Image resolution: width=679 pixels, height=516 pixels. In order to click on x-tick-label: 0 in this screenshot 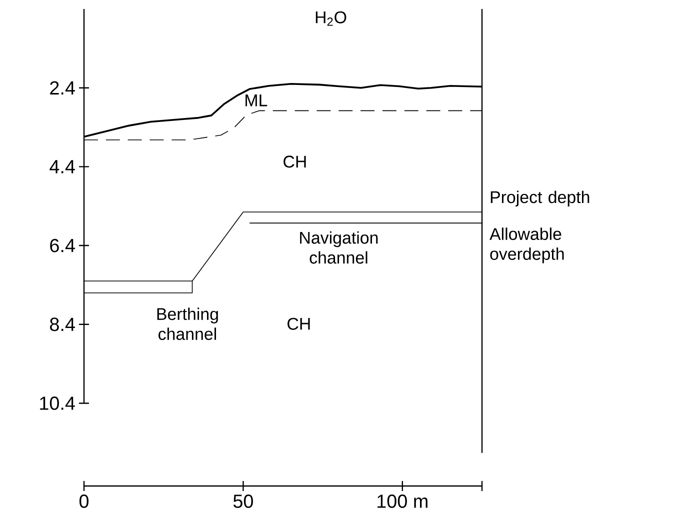, I will do `click(84, 501)`.